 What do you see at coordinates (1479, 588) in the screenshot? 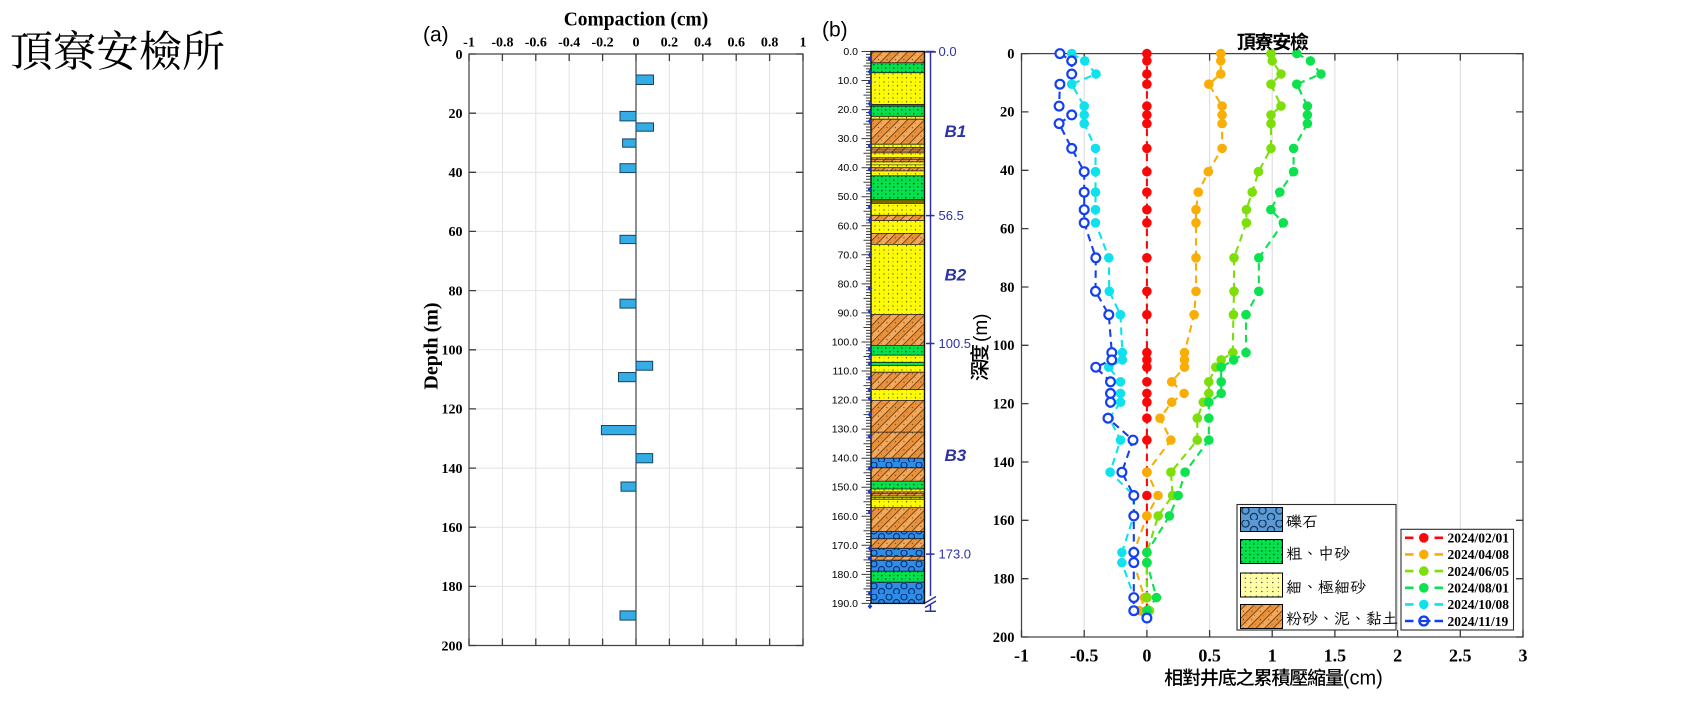
I see `svg-text: 2024/08/01` at bounding box center [1479, 588].